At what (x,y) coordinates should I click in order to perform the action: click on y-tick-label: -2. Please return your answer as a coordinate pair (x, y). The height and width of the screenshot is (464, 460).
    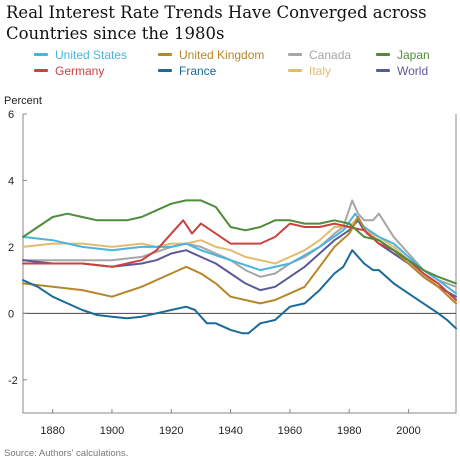
    Looking at the image, I should click on (13, 381).